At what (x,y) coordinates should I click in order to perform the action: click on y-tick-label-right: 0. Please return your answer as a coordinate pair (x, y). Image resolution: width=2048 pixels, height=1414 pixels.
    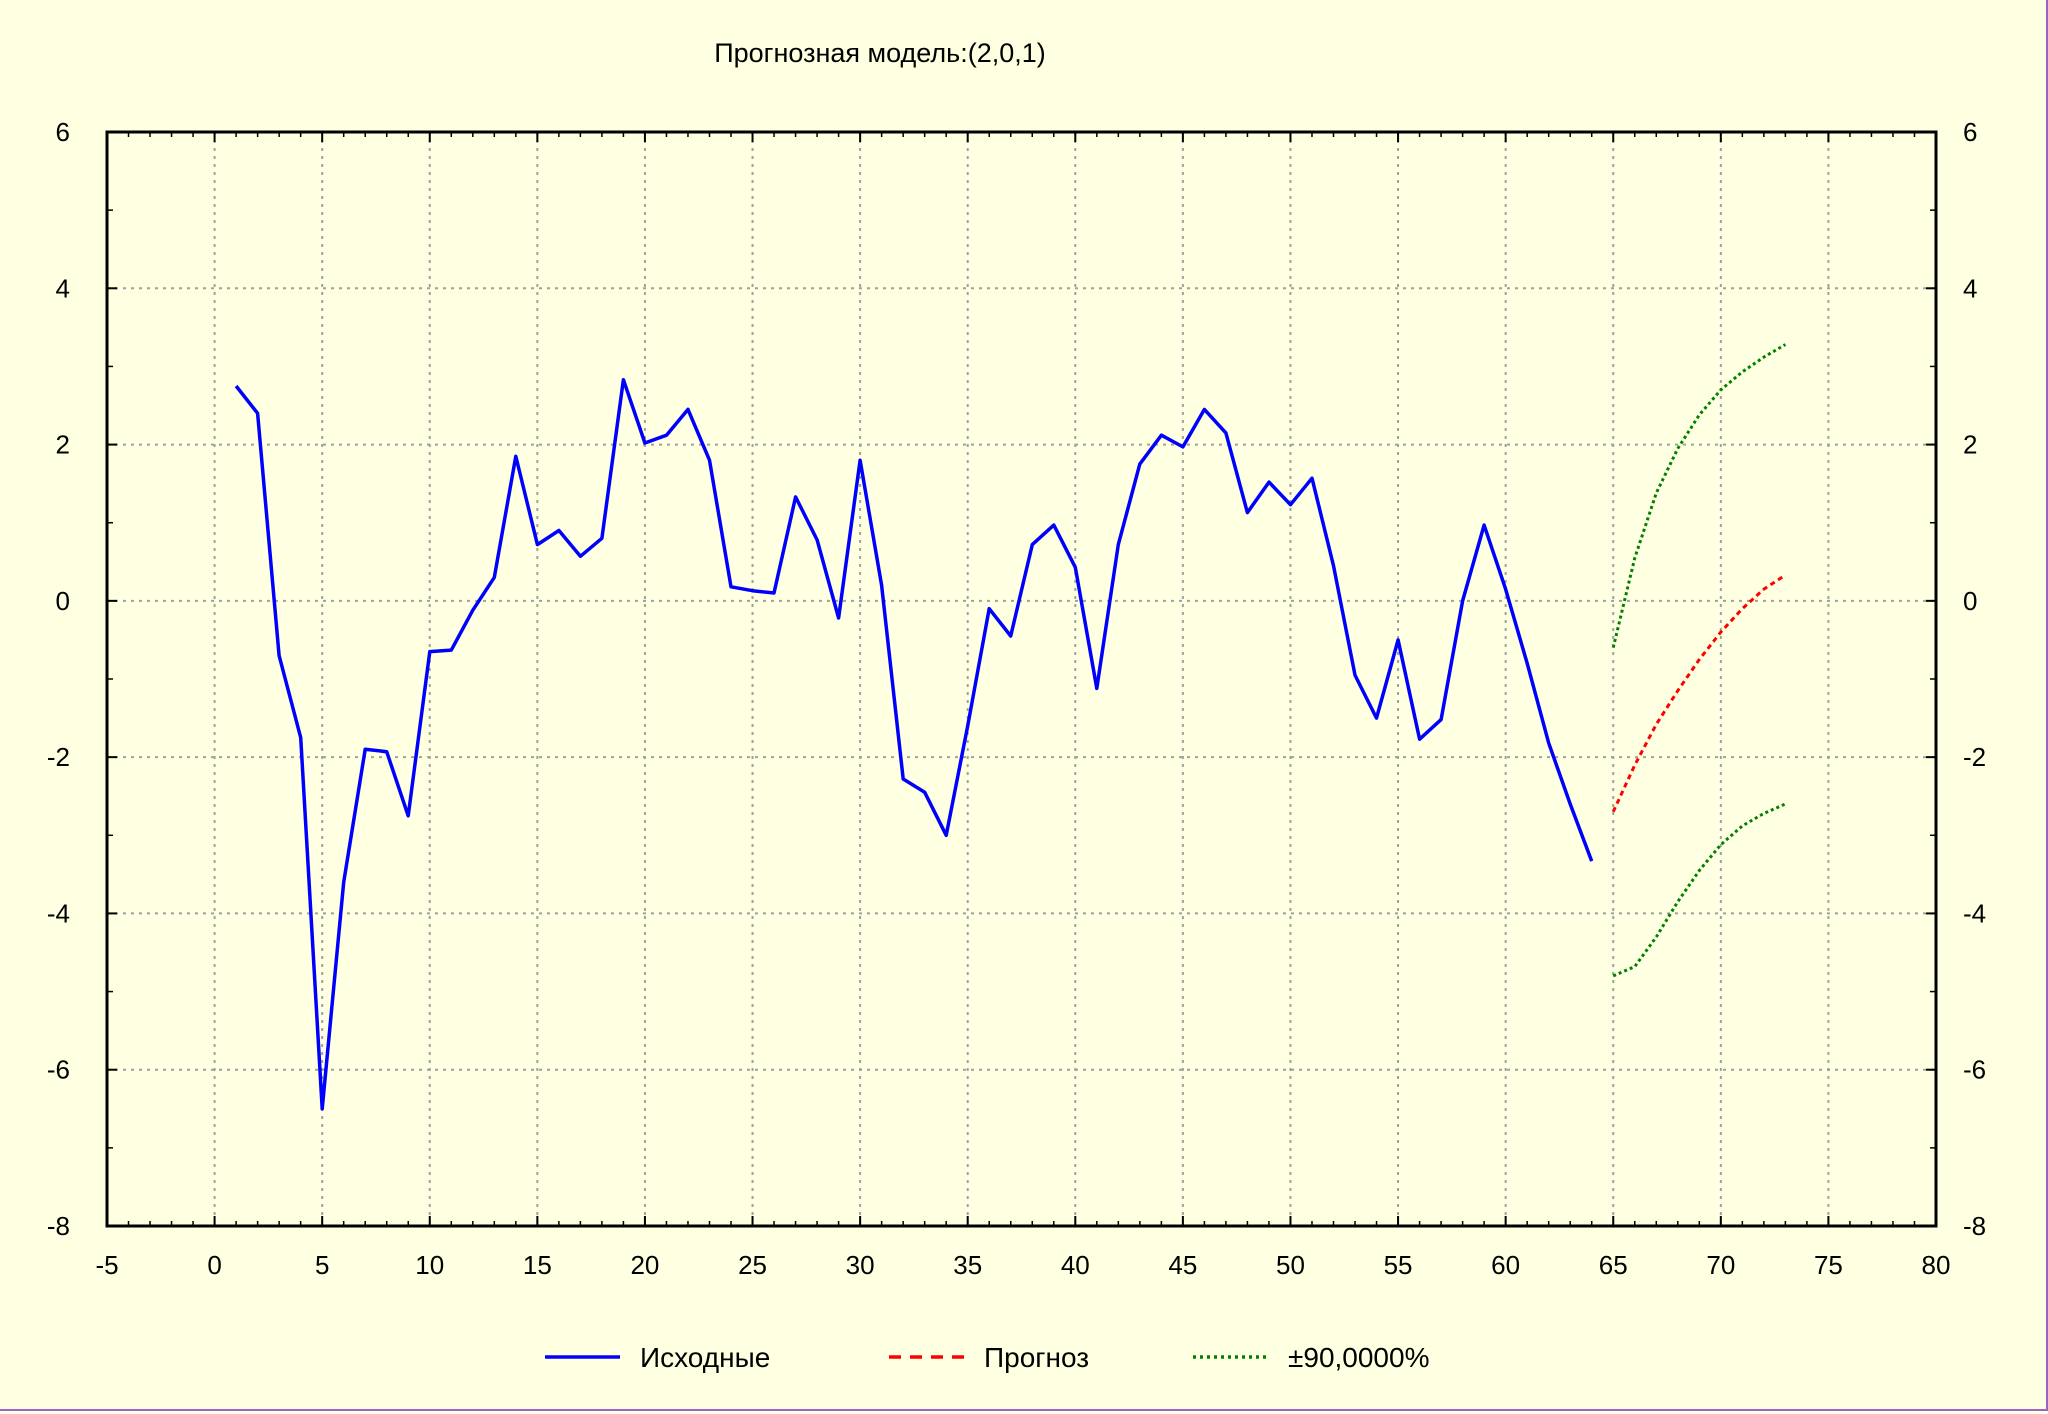
    Looking at the image, I should click on (1970, 601).